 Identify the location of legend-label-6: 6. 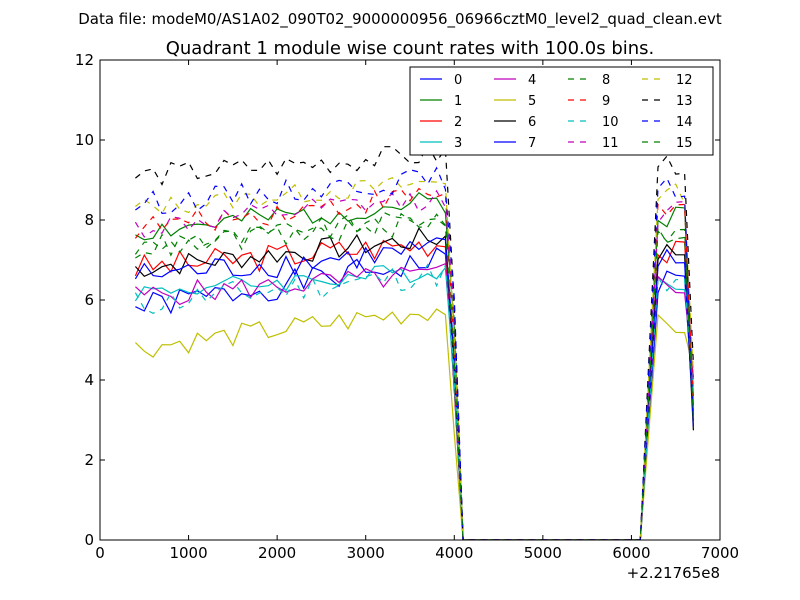
(532, 122).